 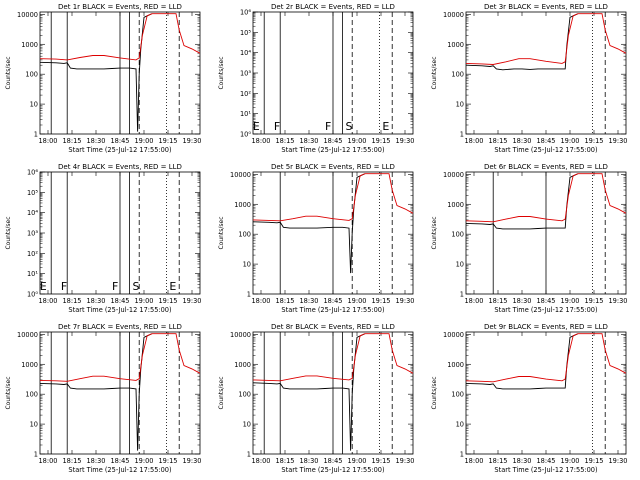 I want to click on panel-title: Det 8r BLACK = Events, RED = LLD, so click(x=333, y=327).